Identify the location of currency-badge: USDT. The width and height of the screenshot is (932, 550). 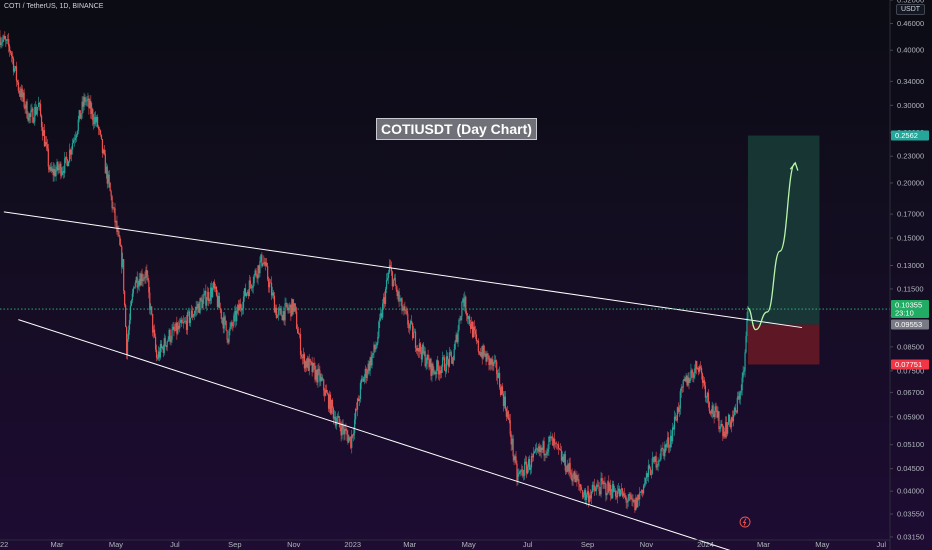
(911, 9).